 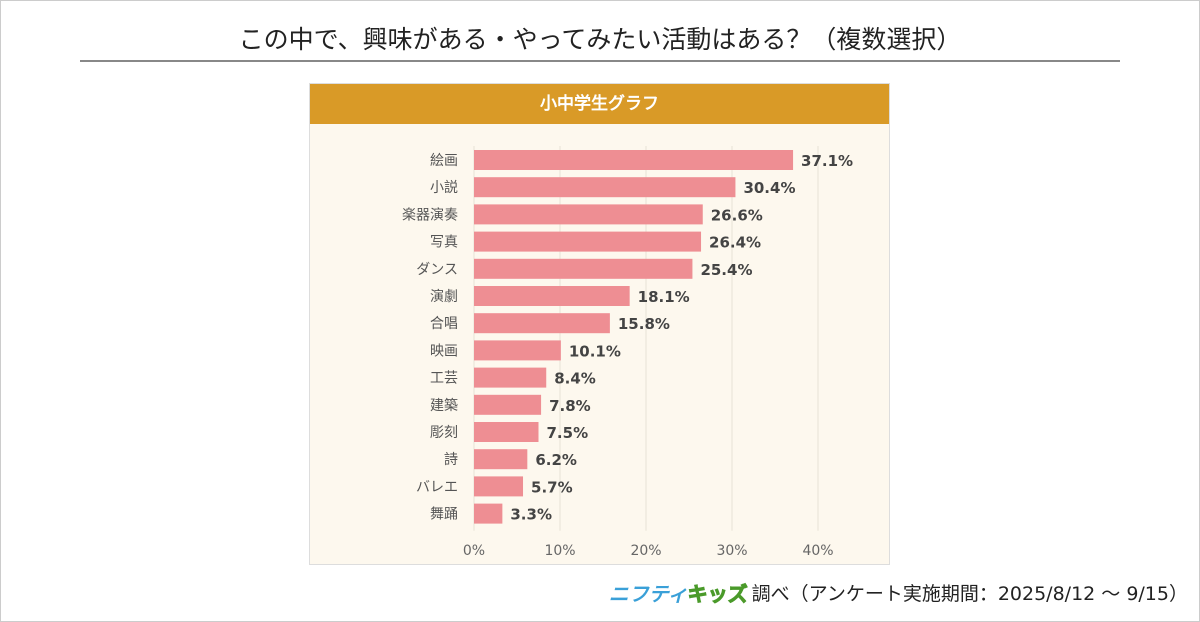 What do you see at coordinates (552, 487) in the screenshot?
I see `data-label: 5.7%` at bounding box center [552, 487].